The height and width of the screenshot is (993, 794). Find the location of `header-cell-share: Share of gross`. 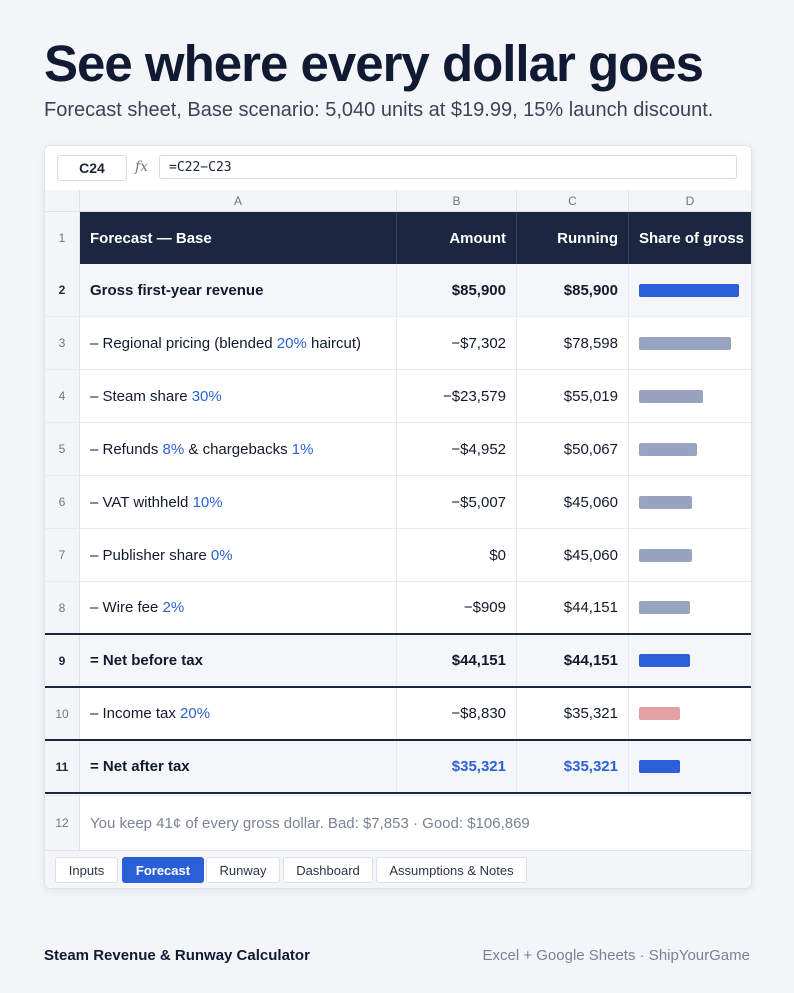

header-cell-share: Share of gross is located at coordinates (690, 238).